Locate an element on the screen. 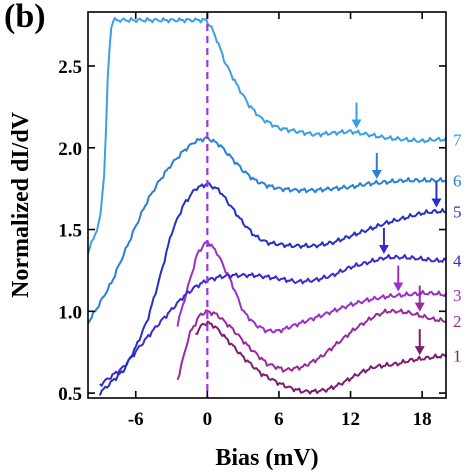 This screenshot has height=474, width=474. series-label-2: 2 is located at coordinates (457, 321).